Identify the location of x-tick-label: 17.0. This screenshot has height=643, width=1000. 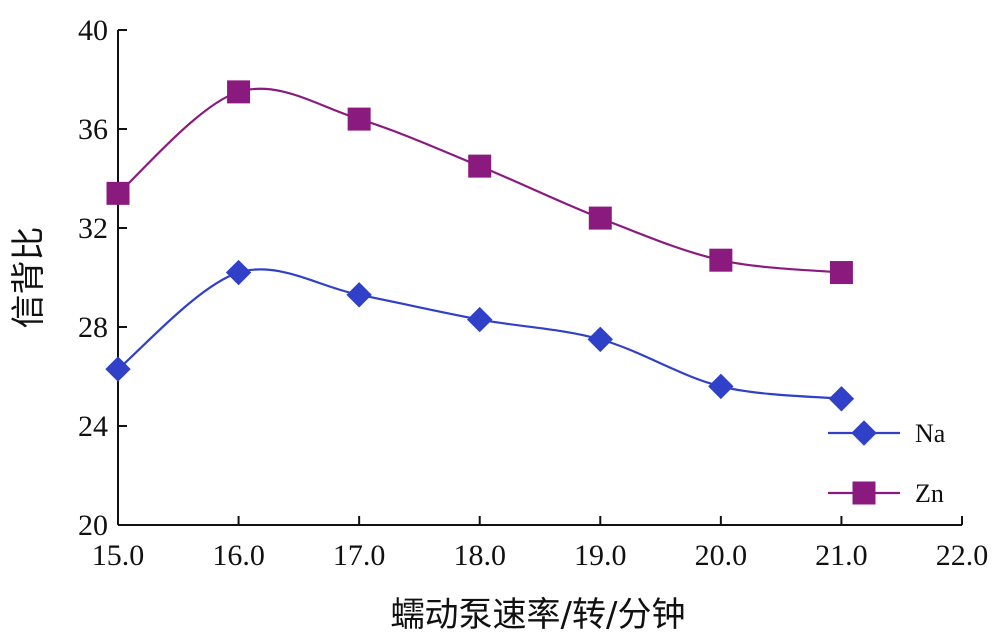
(359, 555).